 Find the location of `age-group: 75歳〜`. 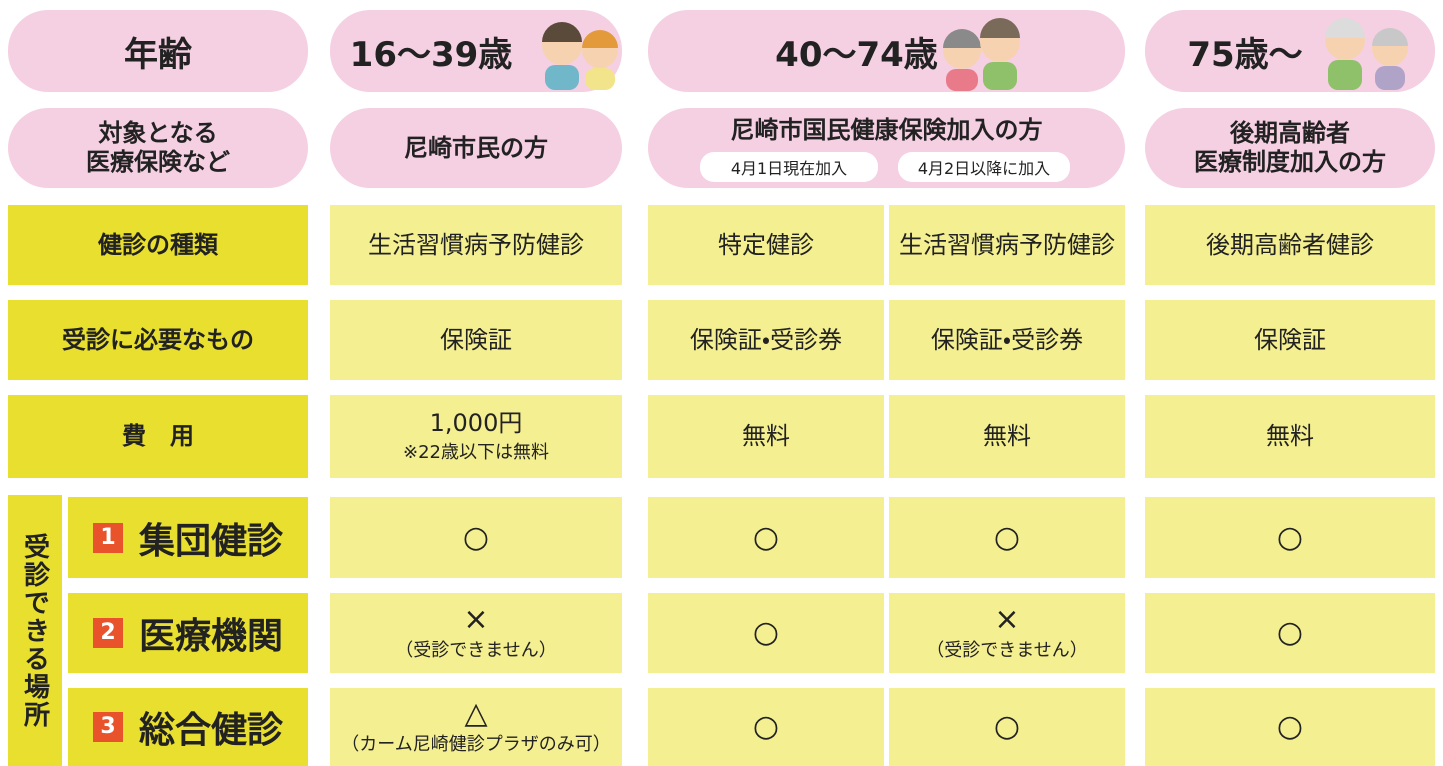

age-group: 75歳〜 is located at coordinates (1290, 51).